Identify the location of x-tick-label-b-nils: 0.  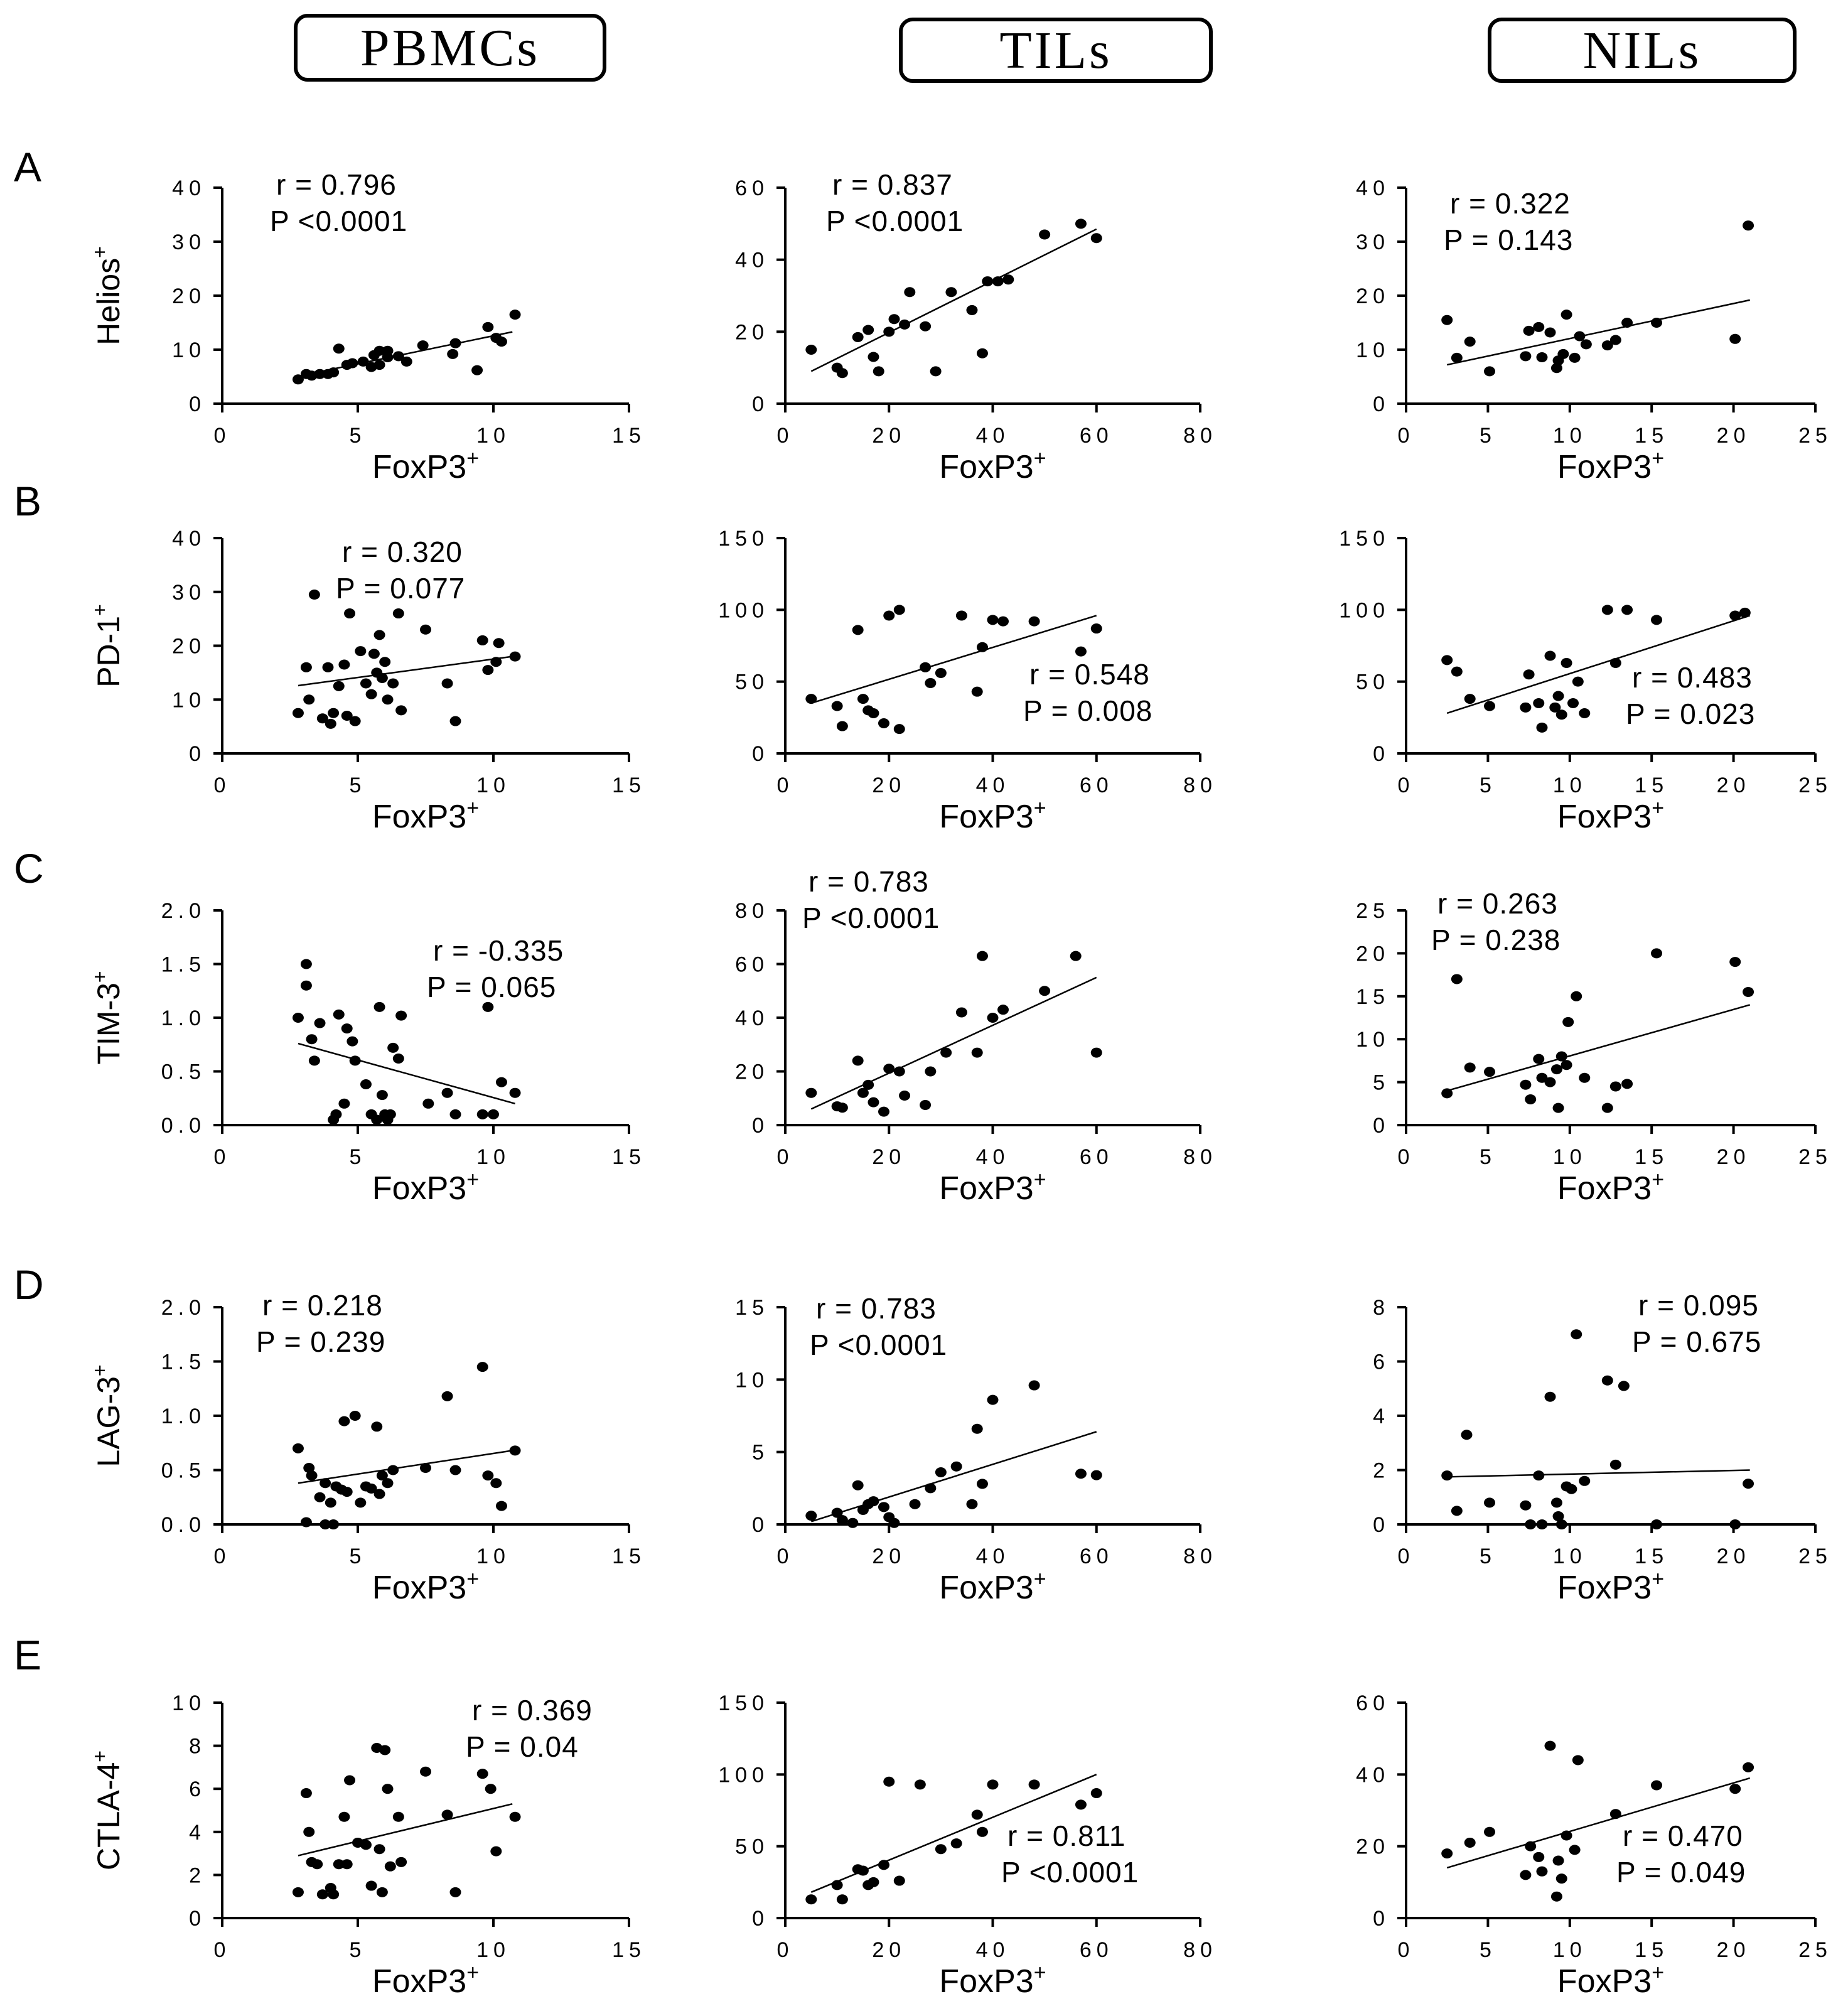
(1406, 785).